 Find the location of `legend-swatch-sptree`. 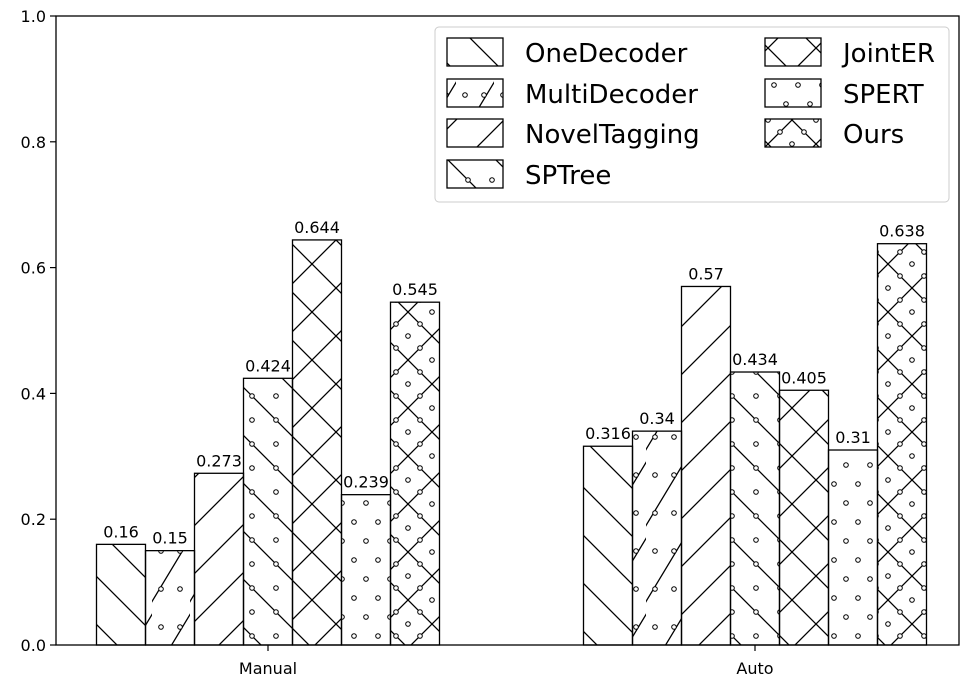

legend-swatch-sptree is located at coordinates (475, 174).